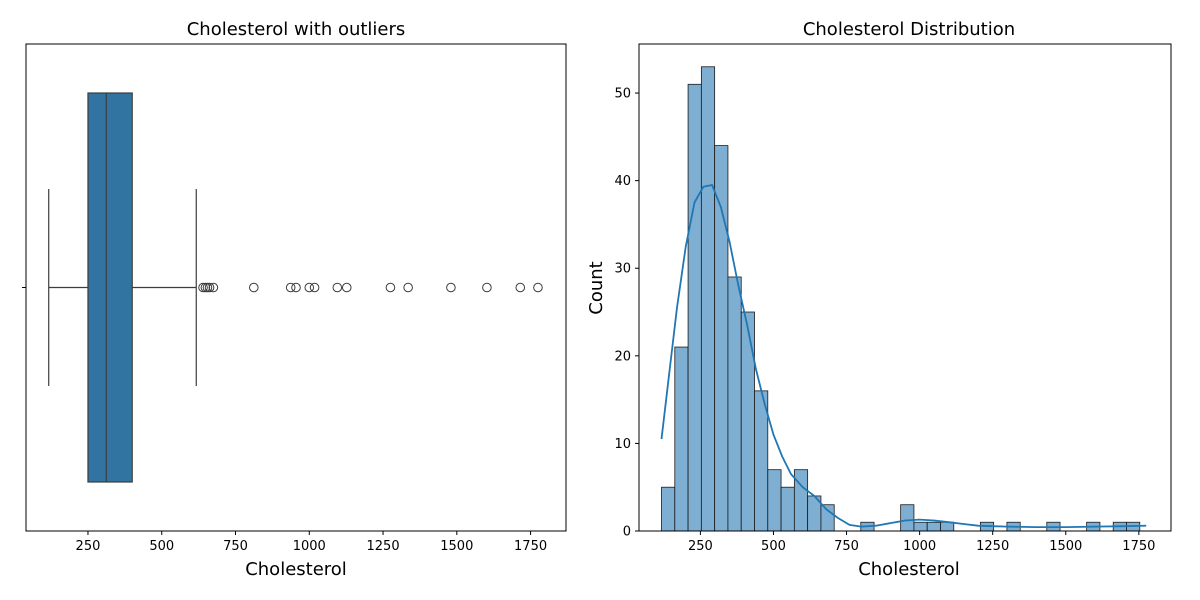 This screenshot has width=1200, height=600. What do you see at coordinates (626, 313) in the screenshot?
I see `histogram-y-ticks: 0 10 20 30 40 50` at bounding box center [626, 313].